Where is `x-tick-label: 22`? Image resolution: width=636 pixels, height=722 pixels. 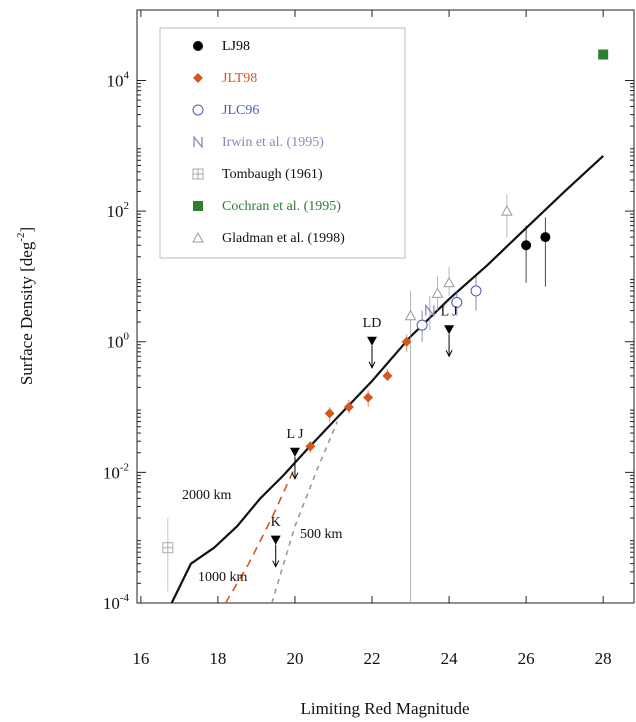
x-tick-label: 22 is located at coordinates (372, 658).